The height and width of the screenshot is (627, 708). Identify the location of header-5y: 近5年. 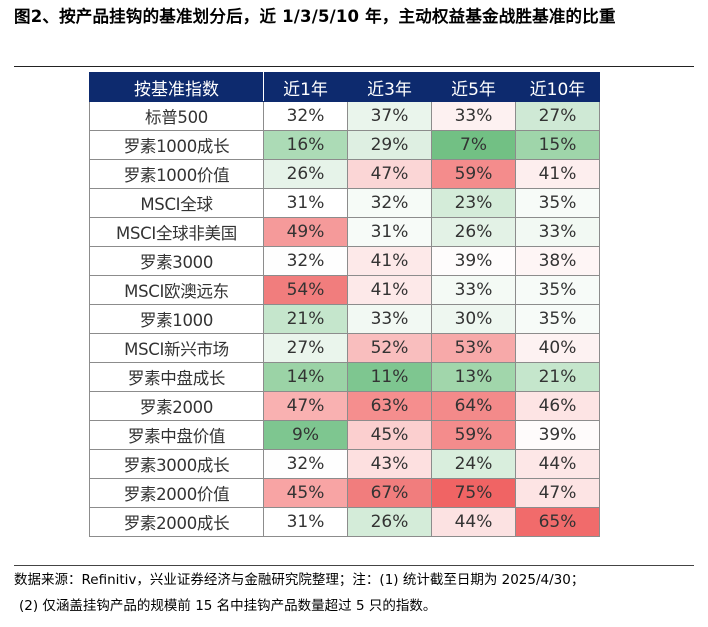
(473, 87).